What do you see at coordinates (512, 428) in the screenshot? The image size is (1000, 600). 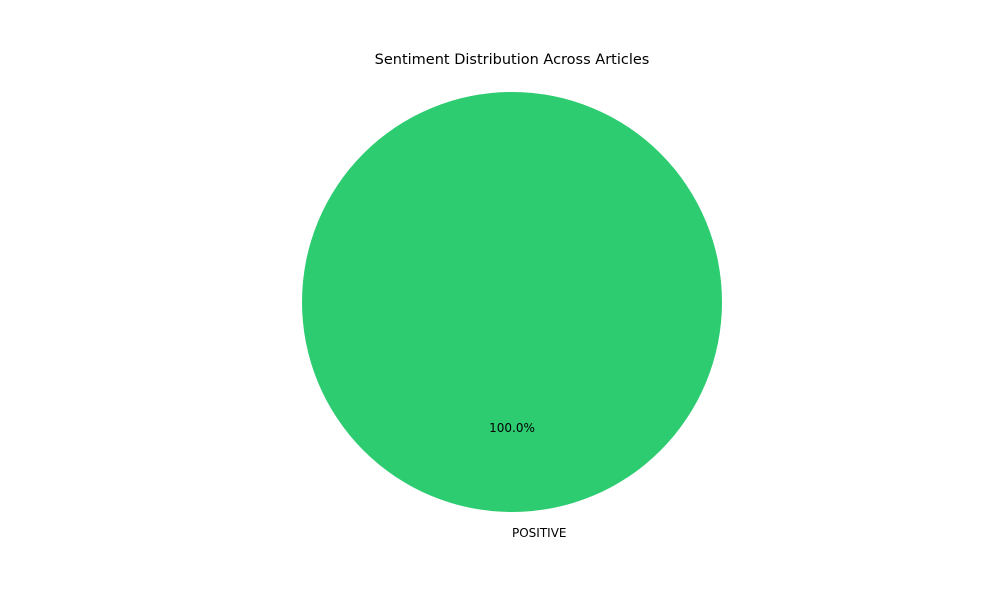 I see `pie-percent-label: 100.0%` at bounding box center [512, 428].